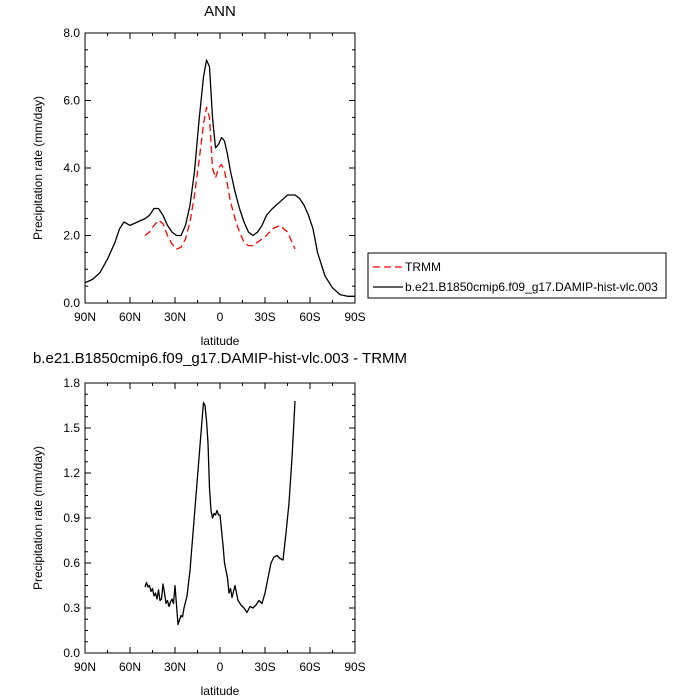 The image size is (700, 700). Describe the element at coordinates (71, 563) in the screenshot. I see `y-tick-label: 0.6` at that location.